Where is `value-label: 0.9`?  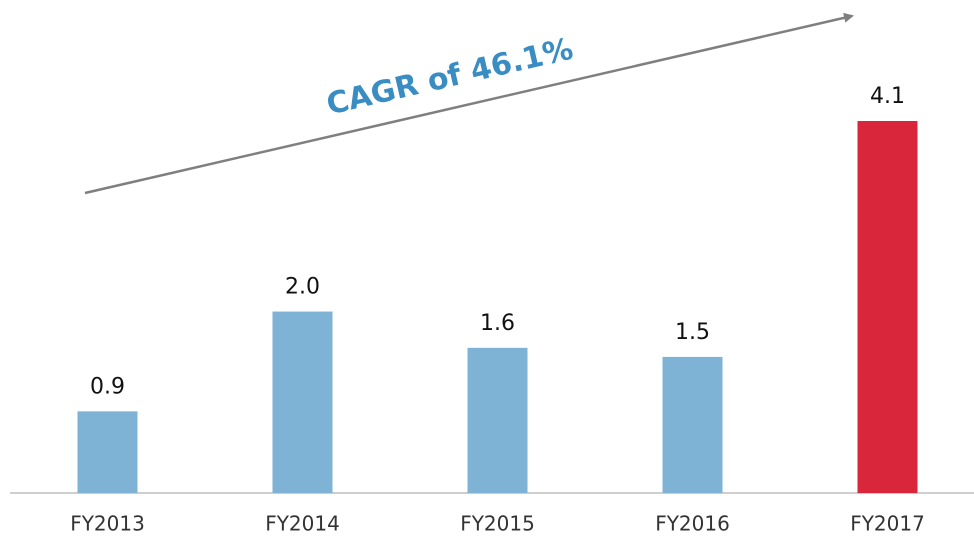 value-label: 0.9 is located at coordinates (107, 386).